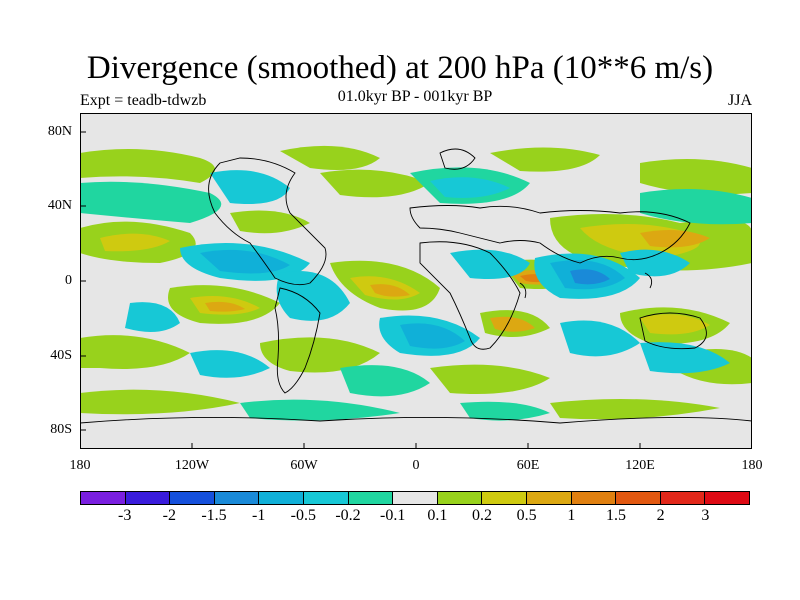  Describe the element at coordinates (526, 515) in the screenshot. I see `colorbar-label: 0.5` at that location.